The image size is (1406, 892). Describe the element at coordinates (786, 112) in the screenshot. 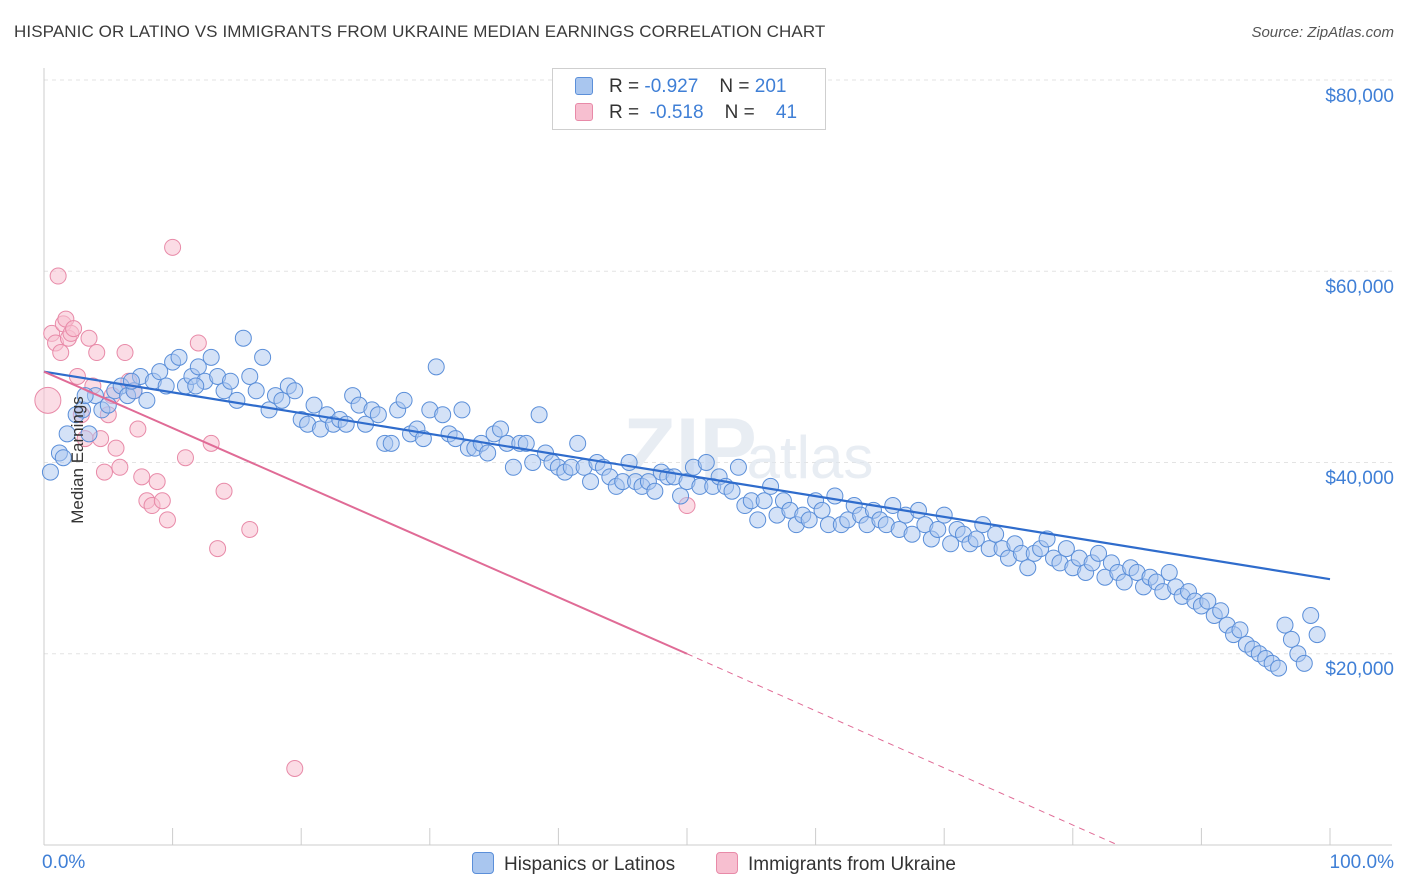

I see `n-value: 41` at that location.